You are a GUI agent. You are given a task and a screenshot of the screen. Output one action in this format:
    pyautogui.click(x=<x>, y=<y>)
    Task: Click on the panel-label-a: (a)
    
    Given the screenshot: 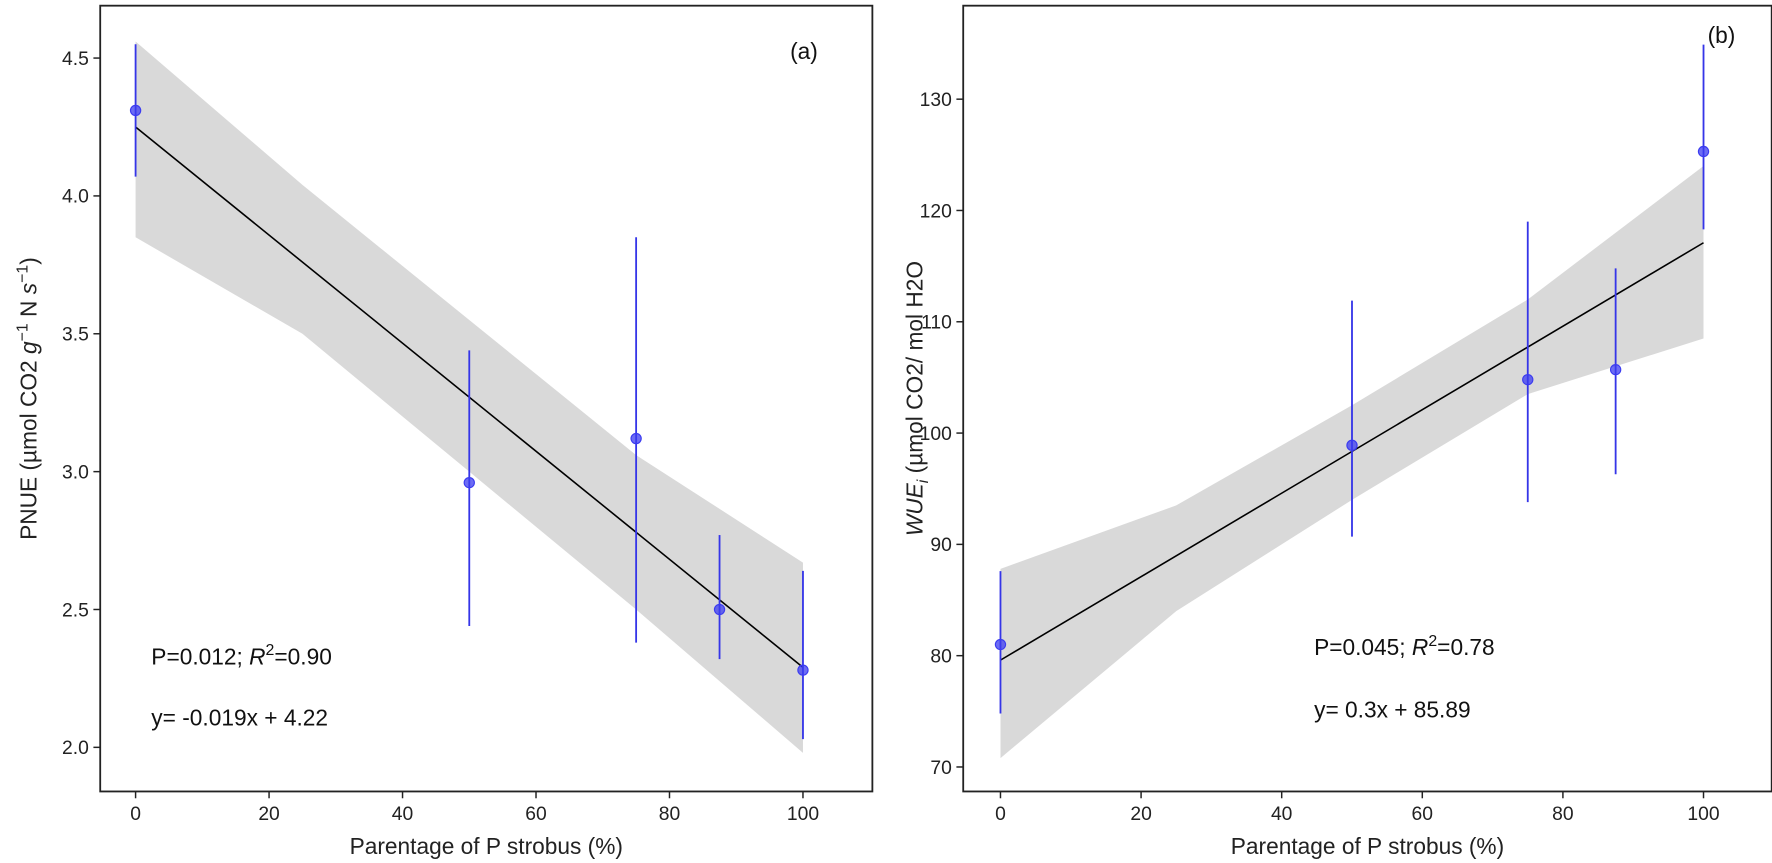 What is the action you would take?
    pyautogui.click(x=804, y=51)
    